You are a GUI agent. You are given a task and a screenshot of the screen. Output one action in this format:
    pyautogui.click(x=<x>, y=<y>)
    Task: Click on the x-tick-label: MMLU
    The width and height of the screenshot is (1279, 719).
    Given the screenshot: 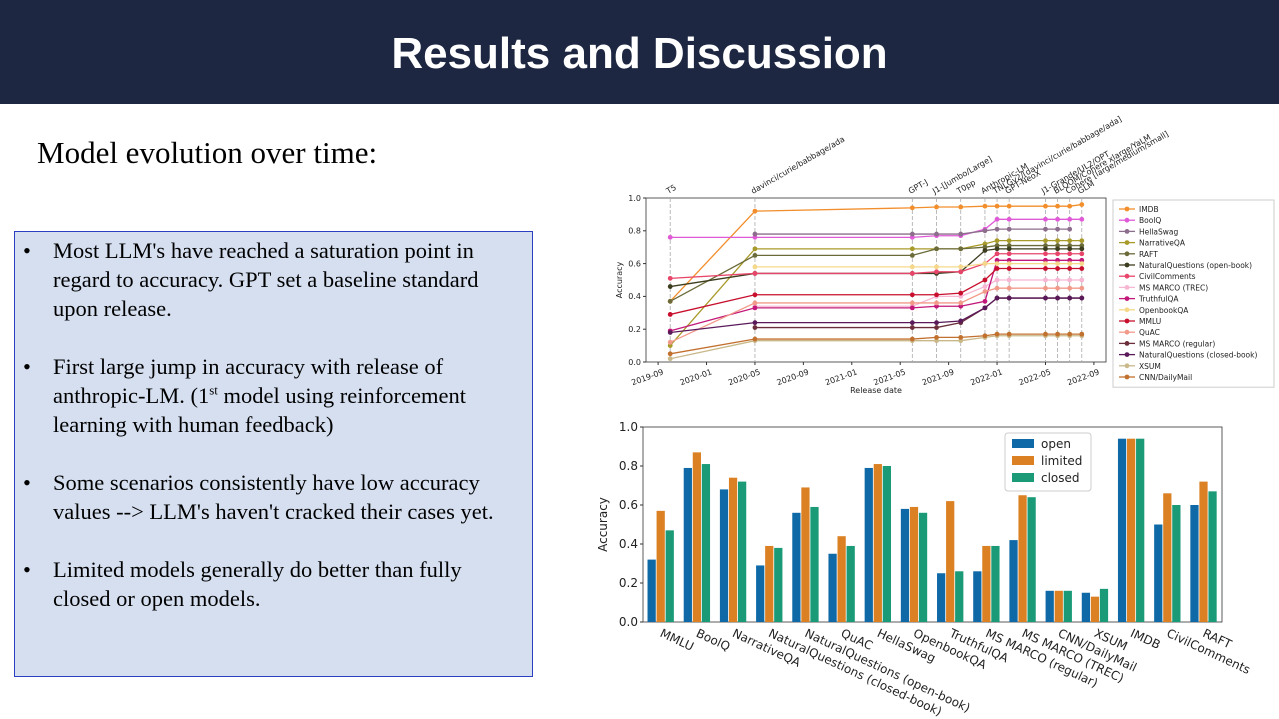 What is the action you would take?
    pyautogui.click(x=677, y=640)
    